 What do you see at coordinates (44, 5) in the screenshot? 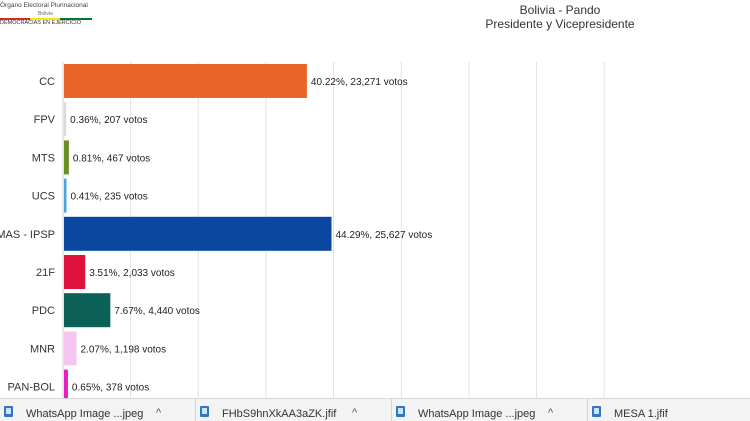
I see `org-name: Órgano Electoral Plurinacional` at bounding box center [44, 5].